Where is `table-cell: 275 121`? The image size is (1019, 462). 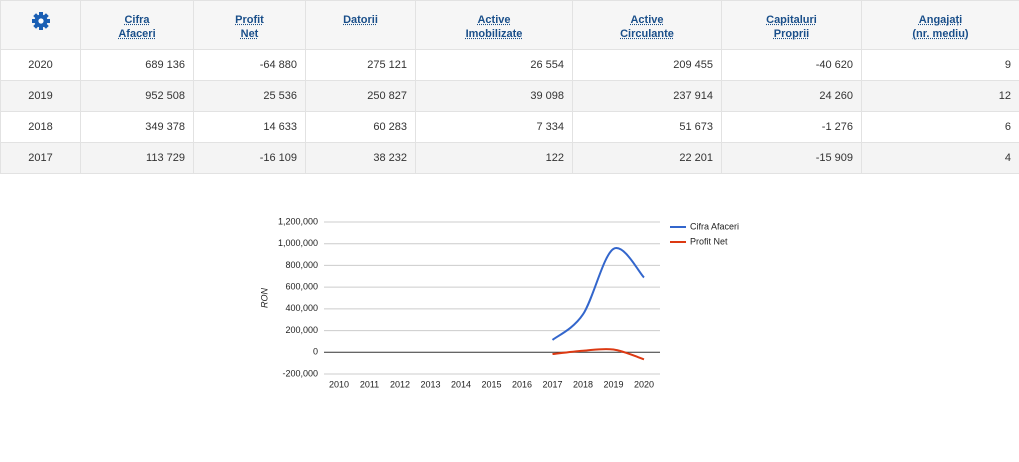 table-cell: 275 121 is located at coordinates (361, 65).